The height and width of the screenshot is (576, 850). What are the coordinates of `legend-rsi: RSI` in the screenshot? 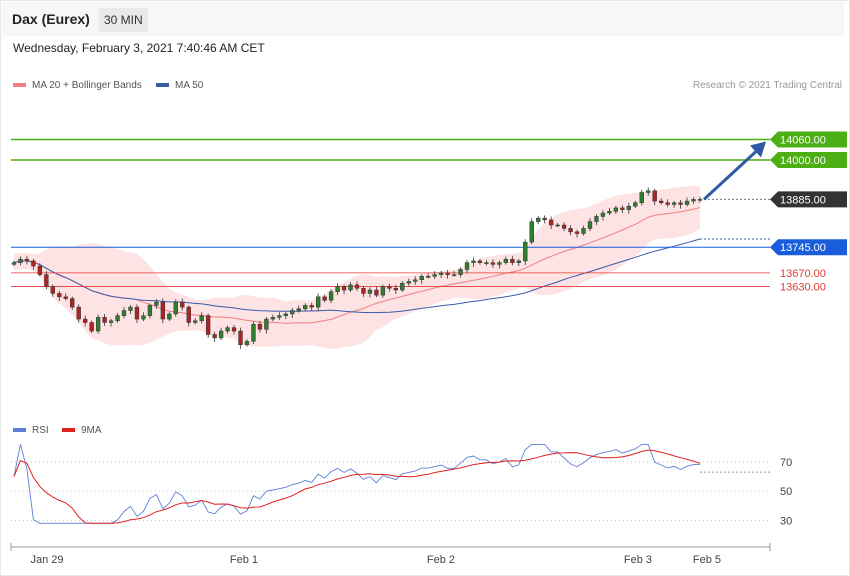 It's located at (31, 430).